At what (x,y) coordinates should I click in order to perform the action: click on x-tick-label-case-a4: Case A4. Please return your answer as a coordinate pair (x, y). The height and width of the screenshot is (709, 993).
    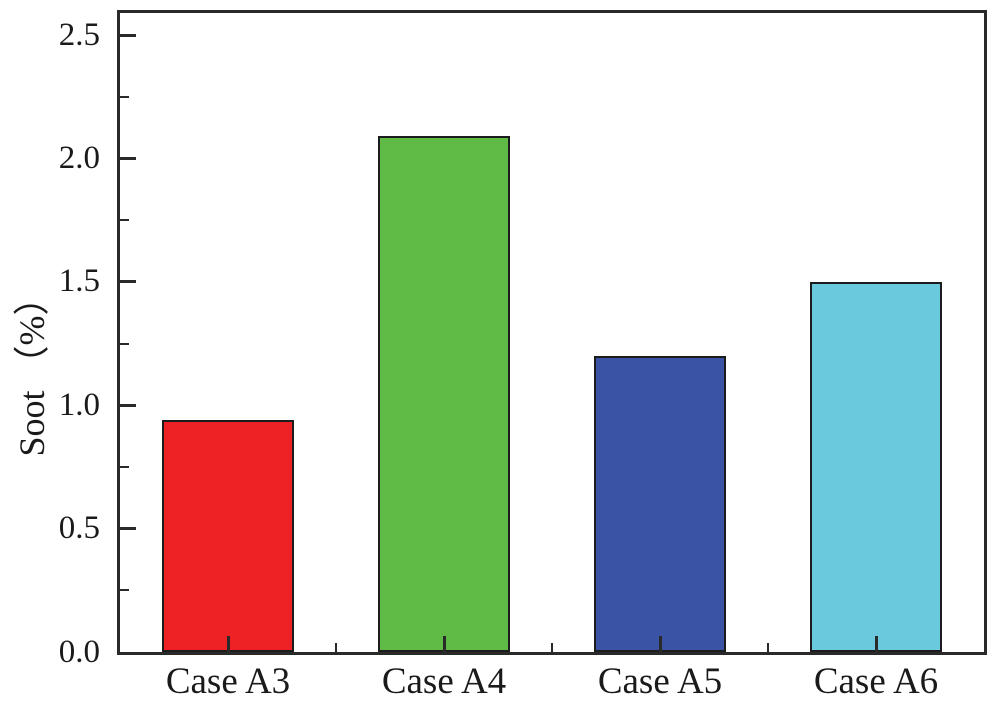
    Looking at the image, I should click on (444, 681).